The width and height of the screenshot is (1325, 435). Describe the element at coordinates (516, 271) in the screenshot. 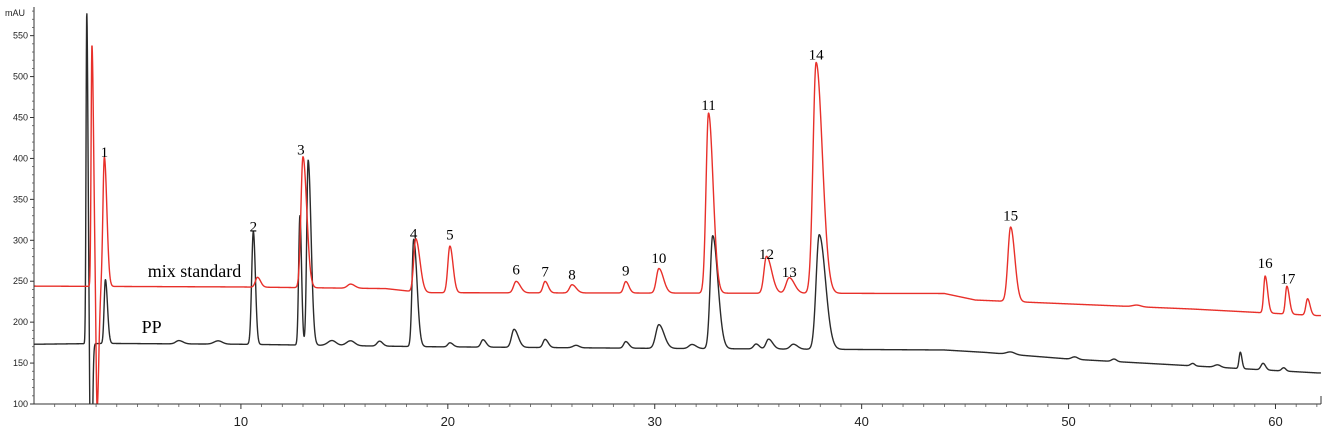

I see `peak-label: 6` at that location.